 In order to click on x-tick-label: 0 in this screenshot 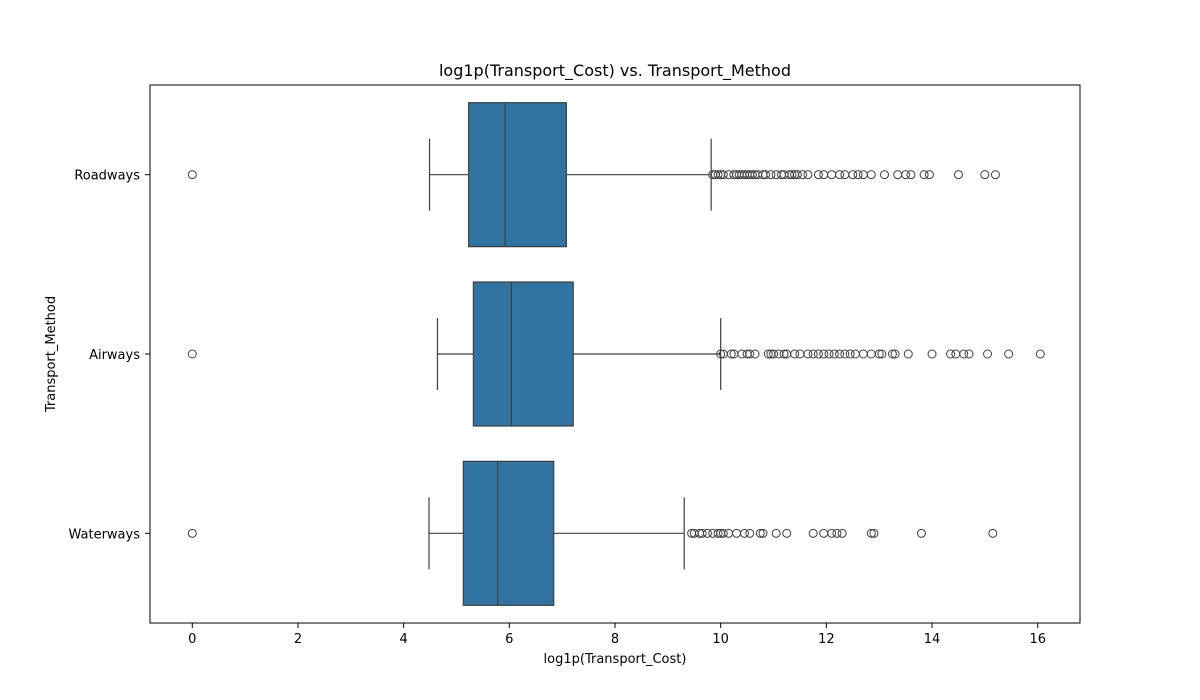, I will do `click(192, 639)`.